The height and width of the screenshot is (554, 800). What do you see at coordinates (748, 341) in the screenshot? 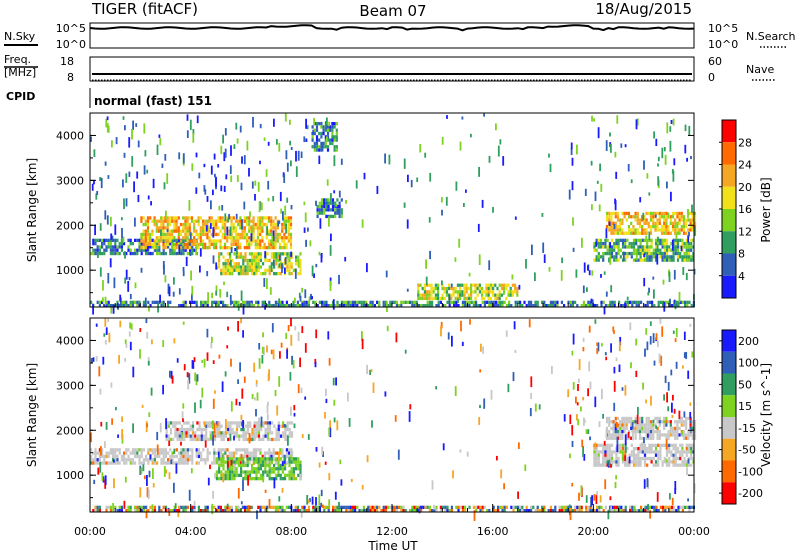
I see `velocity-cbar-label: 200` at bounding box center [748, 341].